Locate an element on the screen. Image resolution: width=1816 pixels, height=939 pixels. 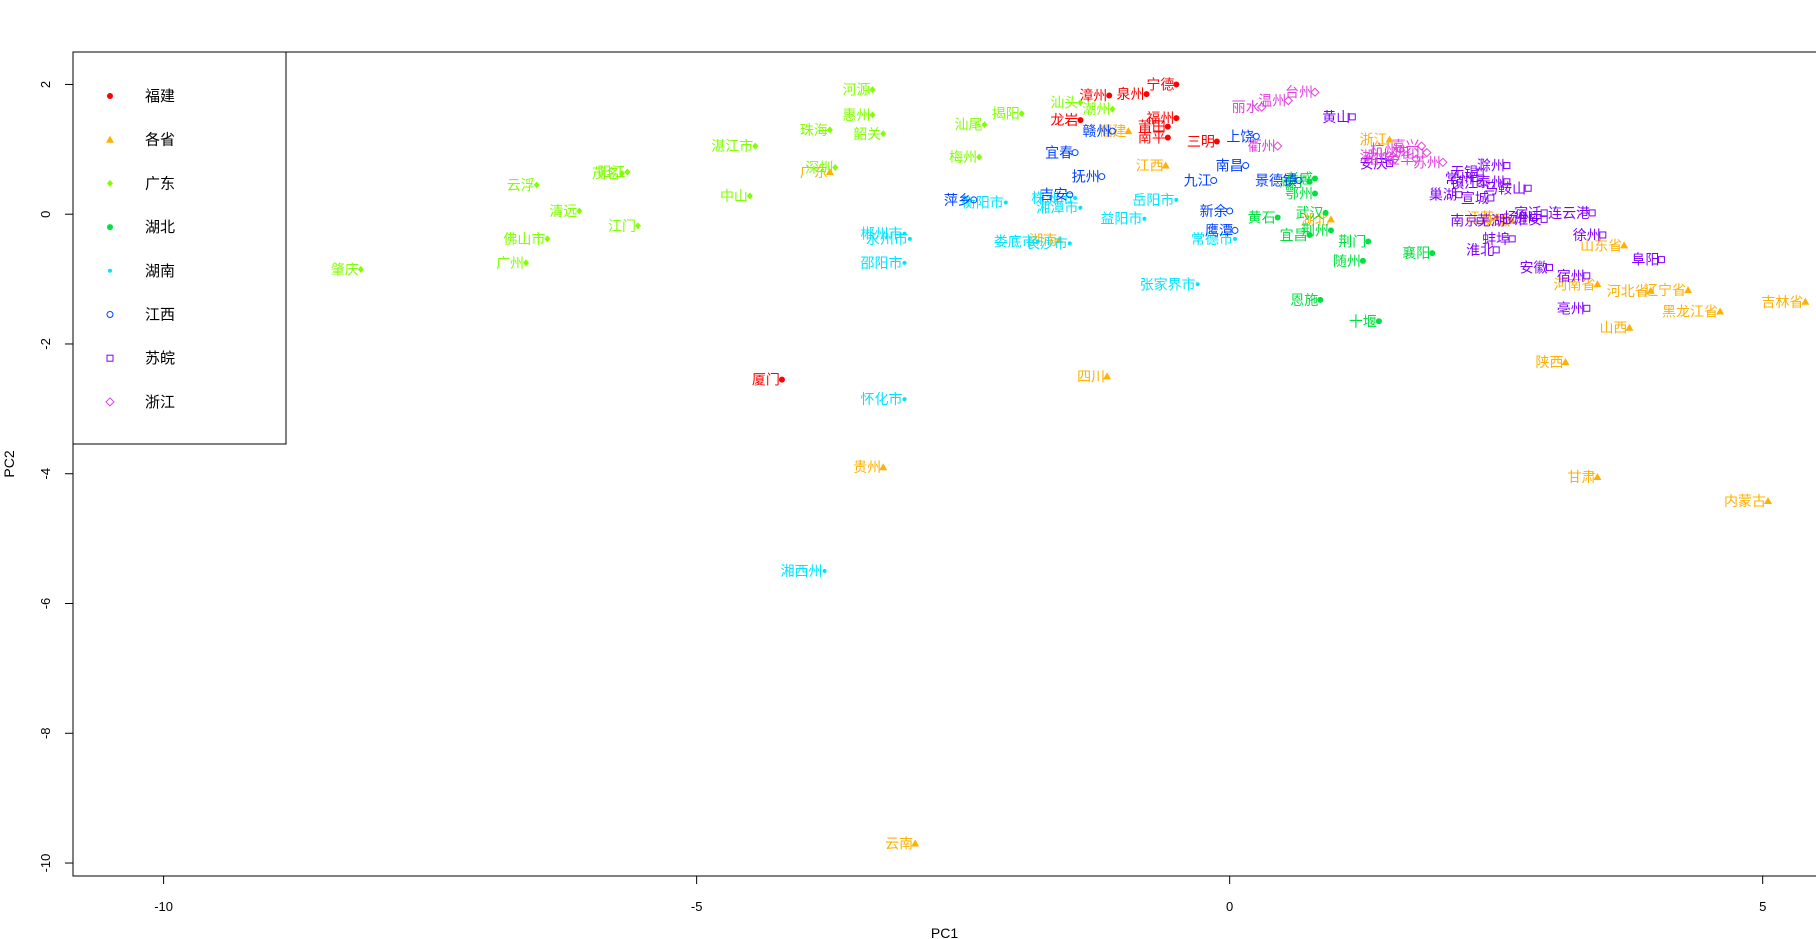
point-label: 安徽 is located at coordinates (1533, 268).